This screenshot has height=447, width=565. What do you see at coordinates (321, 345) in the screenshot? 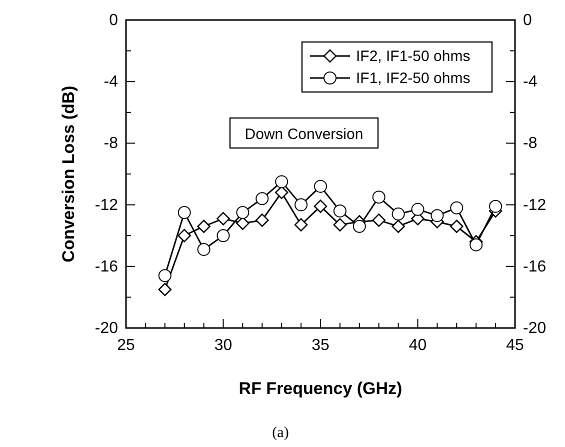
I see `x-tick-label: 35` at bounding box center [321, 345].